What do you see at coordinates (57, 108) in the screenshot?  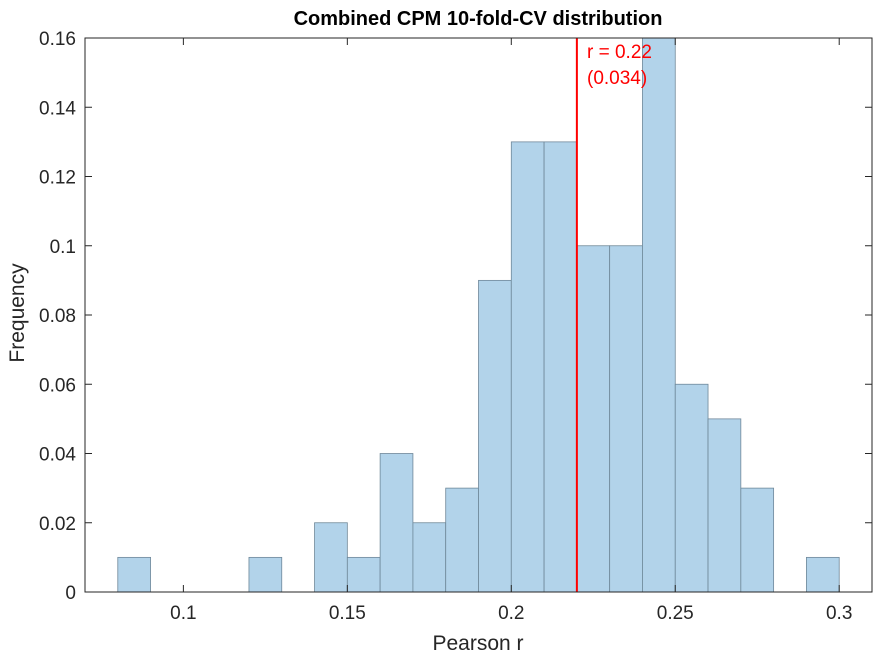 I see `y-tick-label: 0.14` at bounding box center [57, 108].